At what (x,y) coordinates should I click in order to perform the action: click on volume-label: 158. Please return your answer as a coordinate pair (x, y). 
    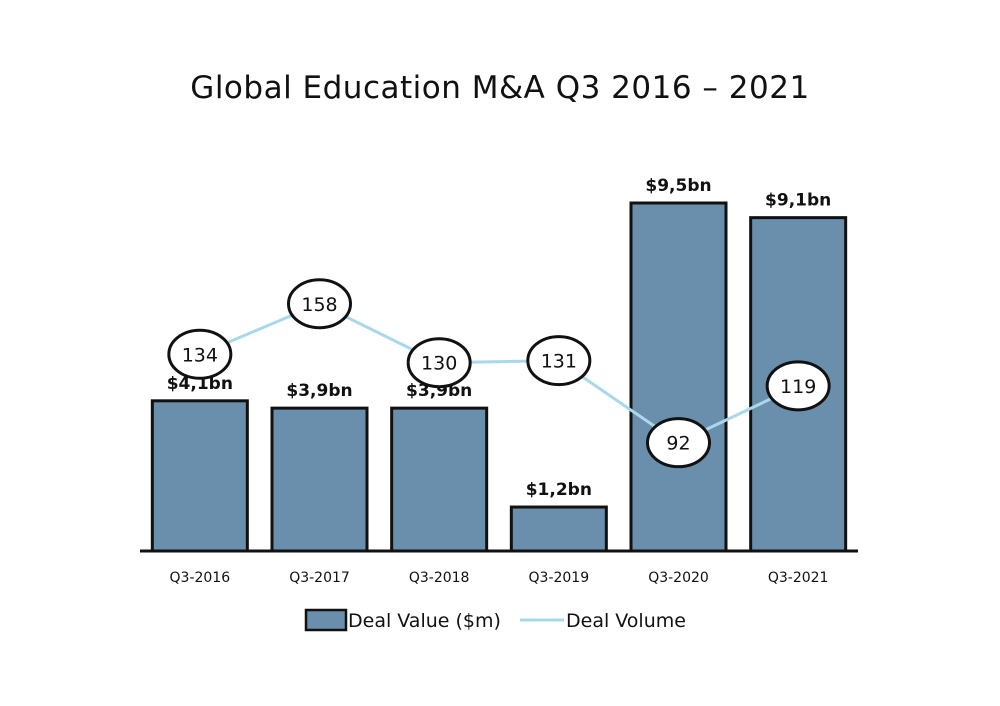
    Looking at the image, I should click on (319, 305).